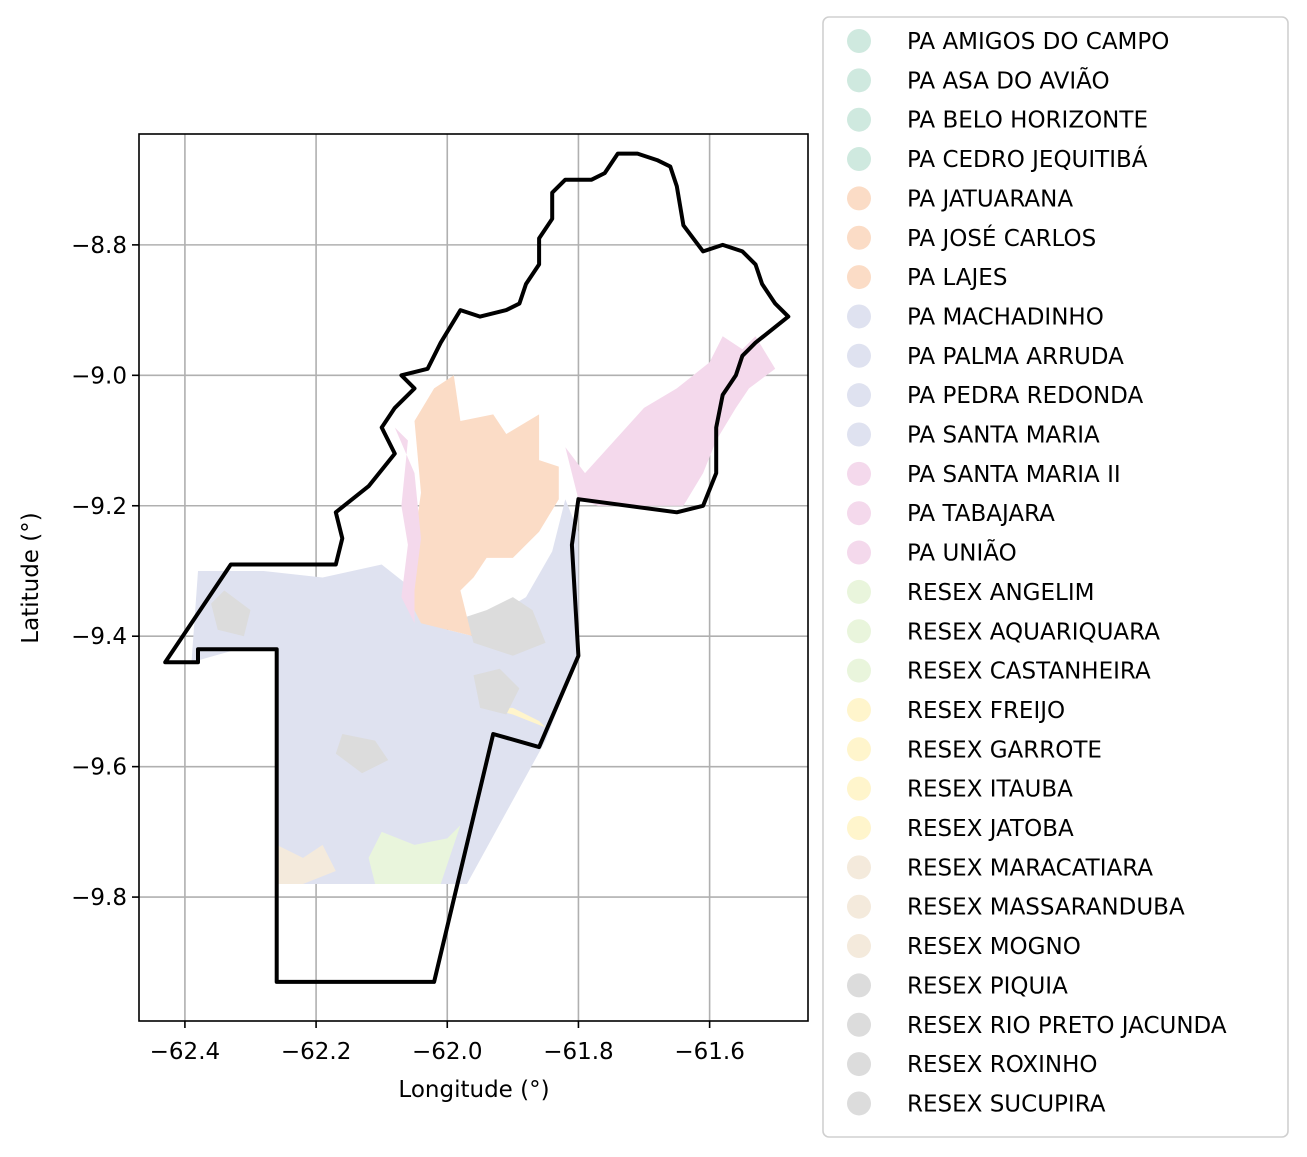 The height and width of the screenshot is (1157, 1307). What do you see at coordinates (483, 506) in the screenshot?
I see `region-pa-jatuarana` at bounding box center [483, 506].